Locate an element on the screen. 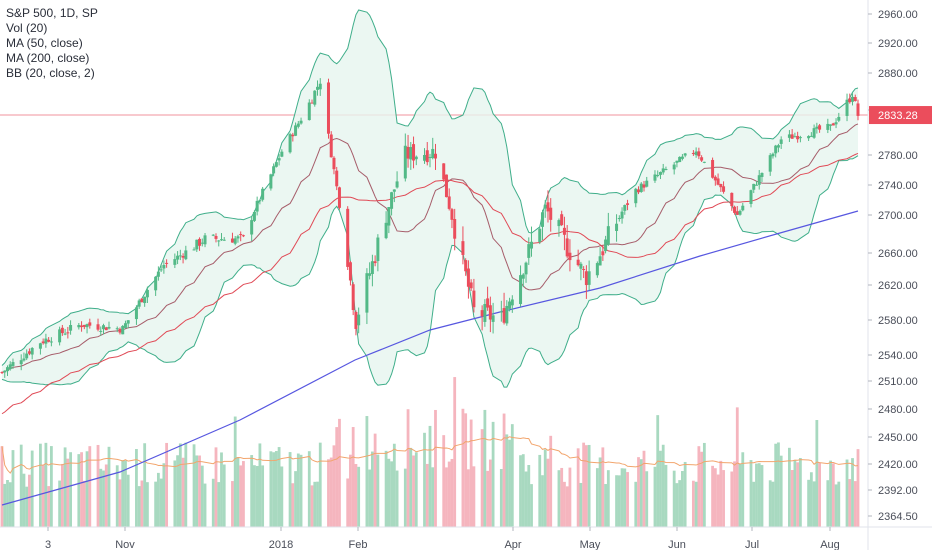 The image size is (932, 555). legend-ma50: MA (50, close) is located at coordinates (44, 43).